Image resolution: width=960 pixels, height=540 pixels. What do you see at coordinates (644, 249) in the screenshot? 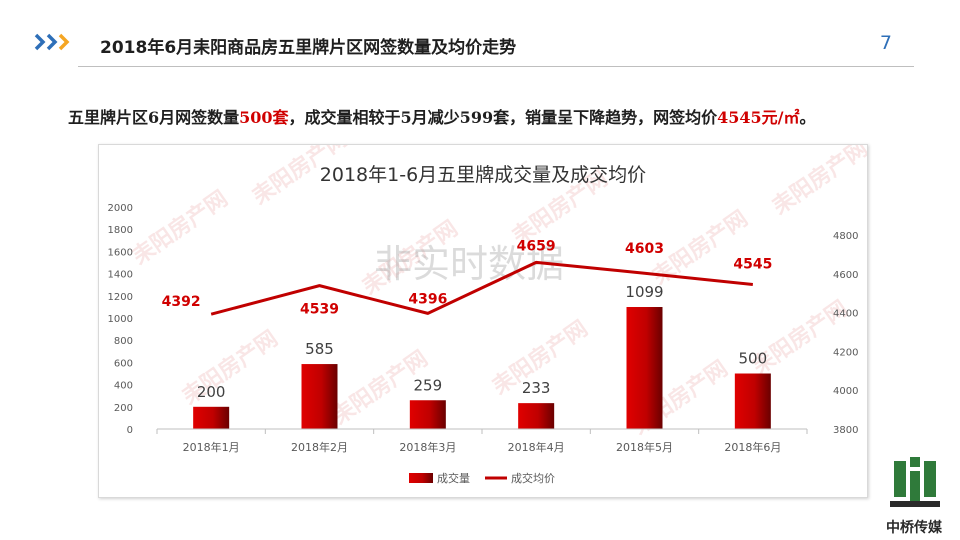
I see `line-value-label: 4603` at bounding box center [644, 249].